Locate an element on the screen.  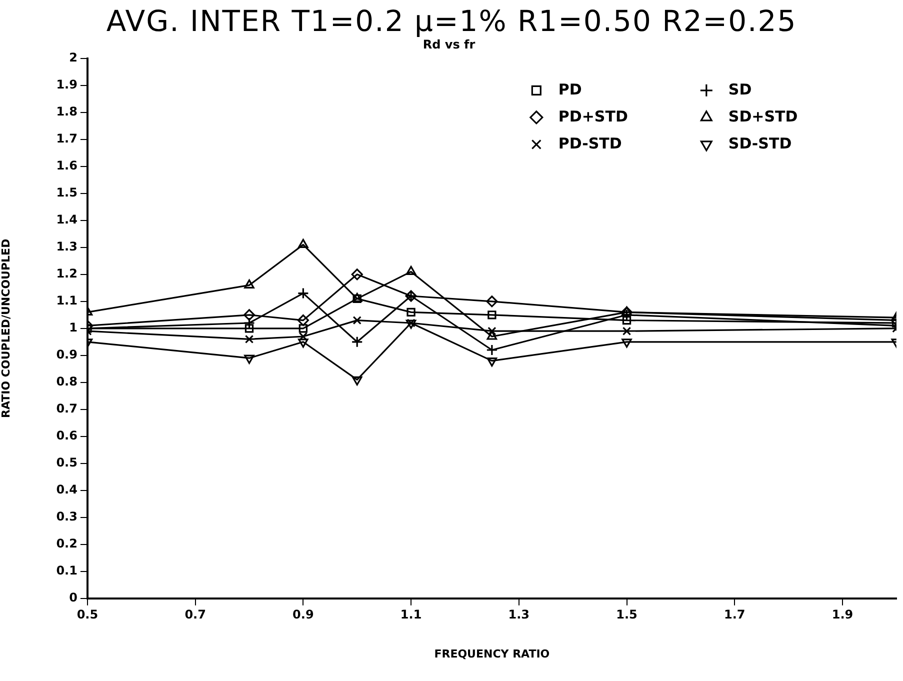
y-tick-label: 1.7 is located at coordinates (67, 139).